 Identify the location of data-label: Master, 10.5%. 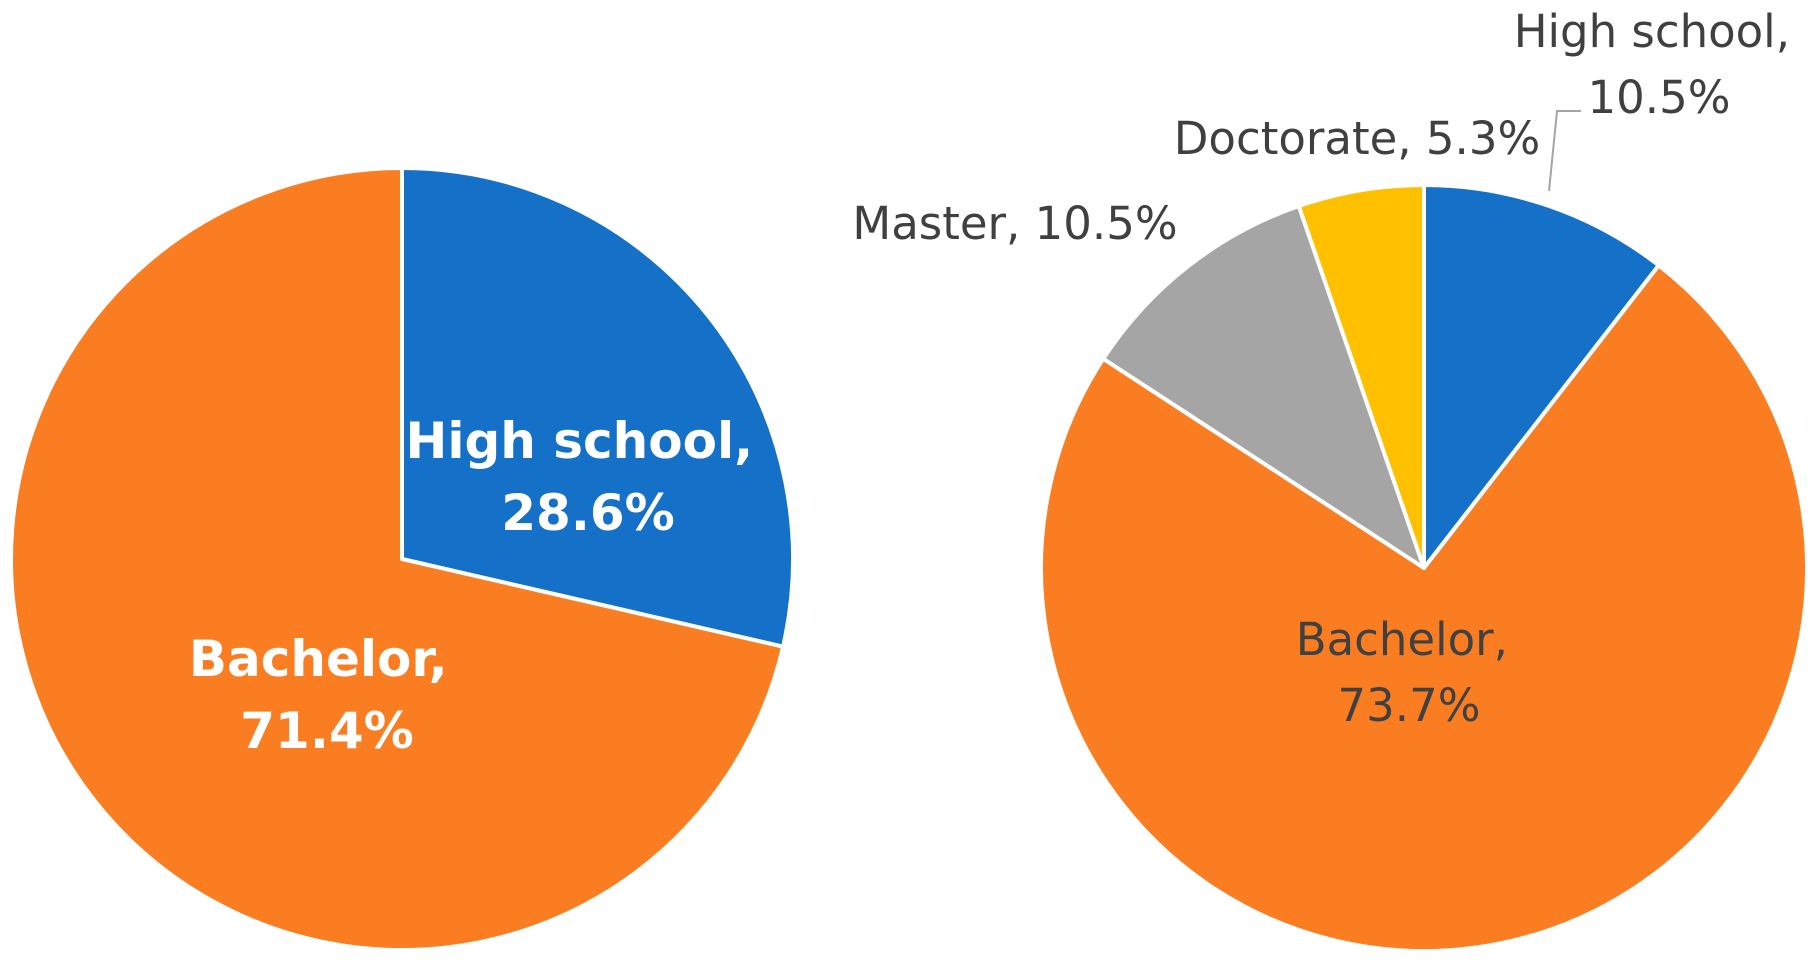
(1014, 223).